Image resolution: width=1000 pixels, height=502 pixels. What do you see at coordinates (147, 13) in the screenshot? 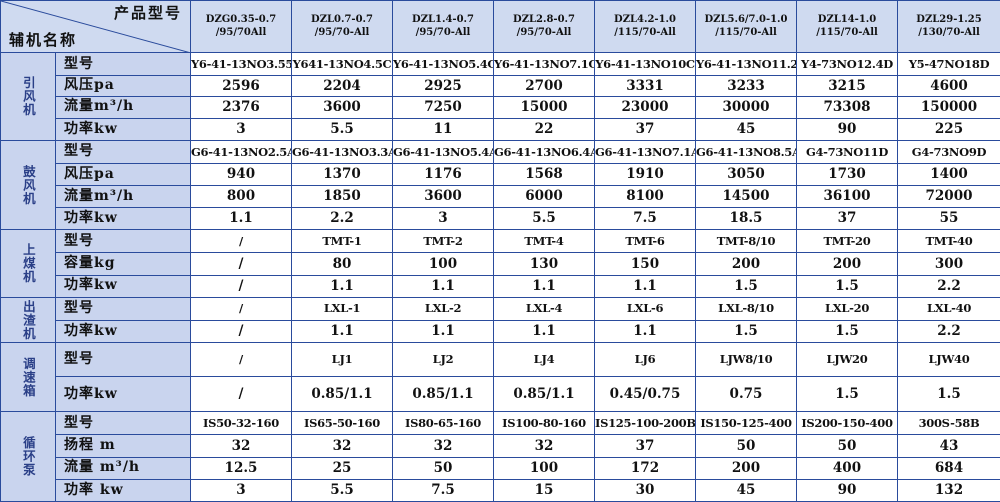
I see `product-model-label: 产品型号` at bounding box center [147, 13].